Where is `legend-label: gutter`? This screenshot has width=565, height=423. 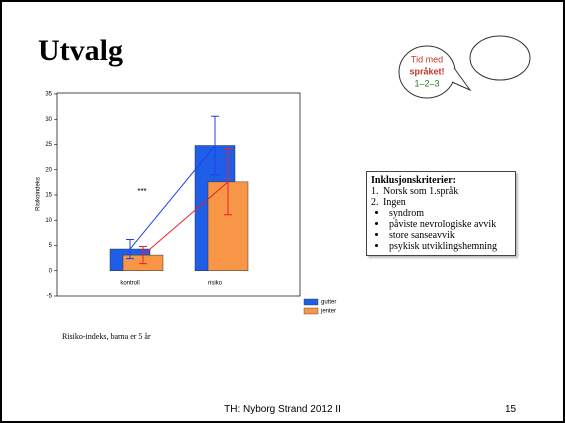
legend-label: gutter is located at coordinates (328, 303).